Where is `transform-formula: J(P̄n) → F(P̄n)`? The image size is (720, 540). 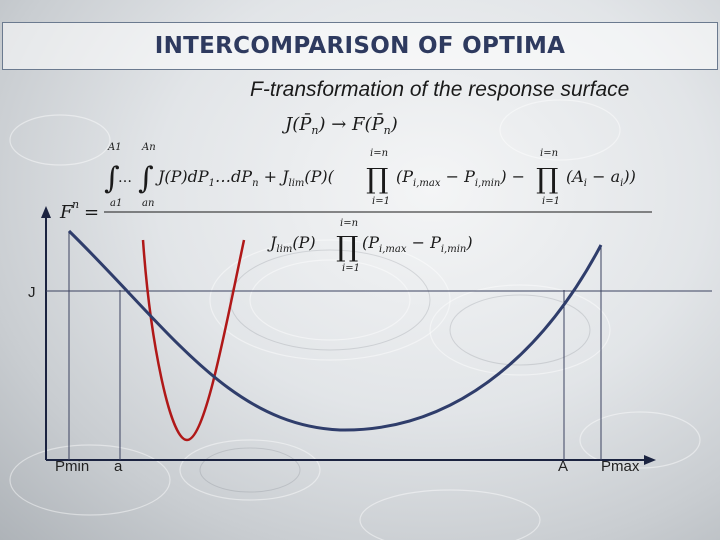
transform-formula: J(P̄n) → F(P̄n) is located at coordinates (339, 124).